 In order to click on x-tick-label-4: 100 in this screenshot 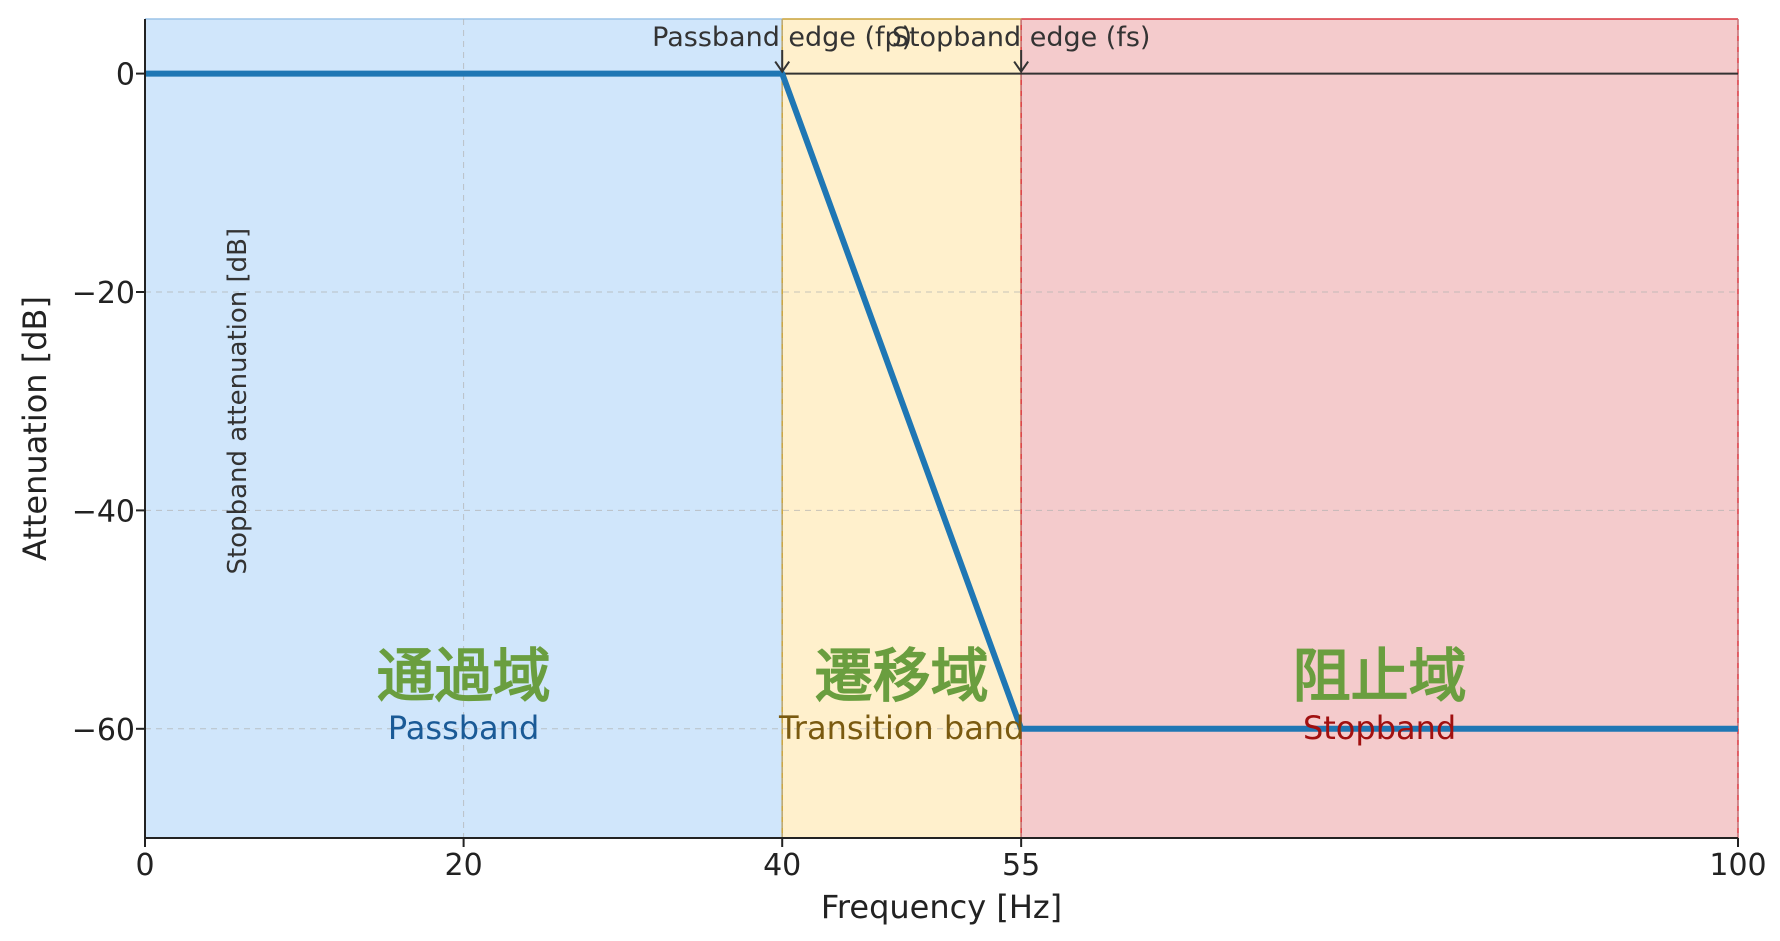, I will do `click(1737, 865)`.